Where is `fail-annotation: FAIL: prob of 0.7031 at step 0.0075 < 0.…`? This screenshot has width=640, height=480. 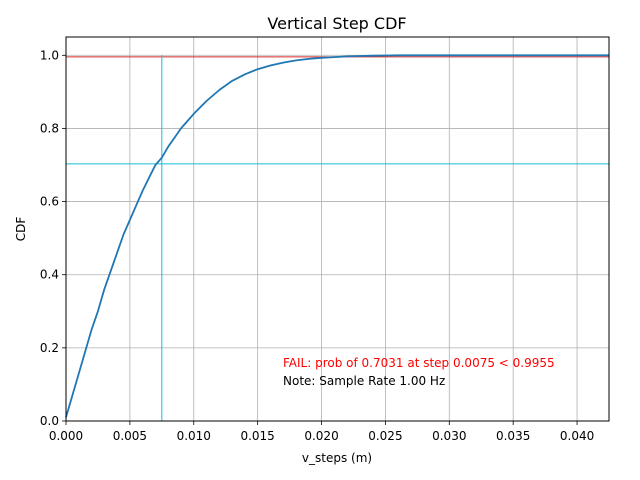 fail-annotation: FAIL: prob of 0.7031 at step 0.0075 < 0.… is located at coordinates (419, 363).